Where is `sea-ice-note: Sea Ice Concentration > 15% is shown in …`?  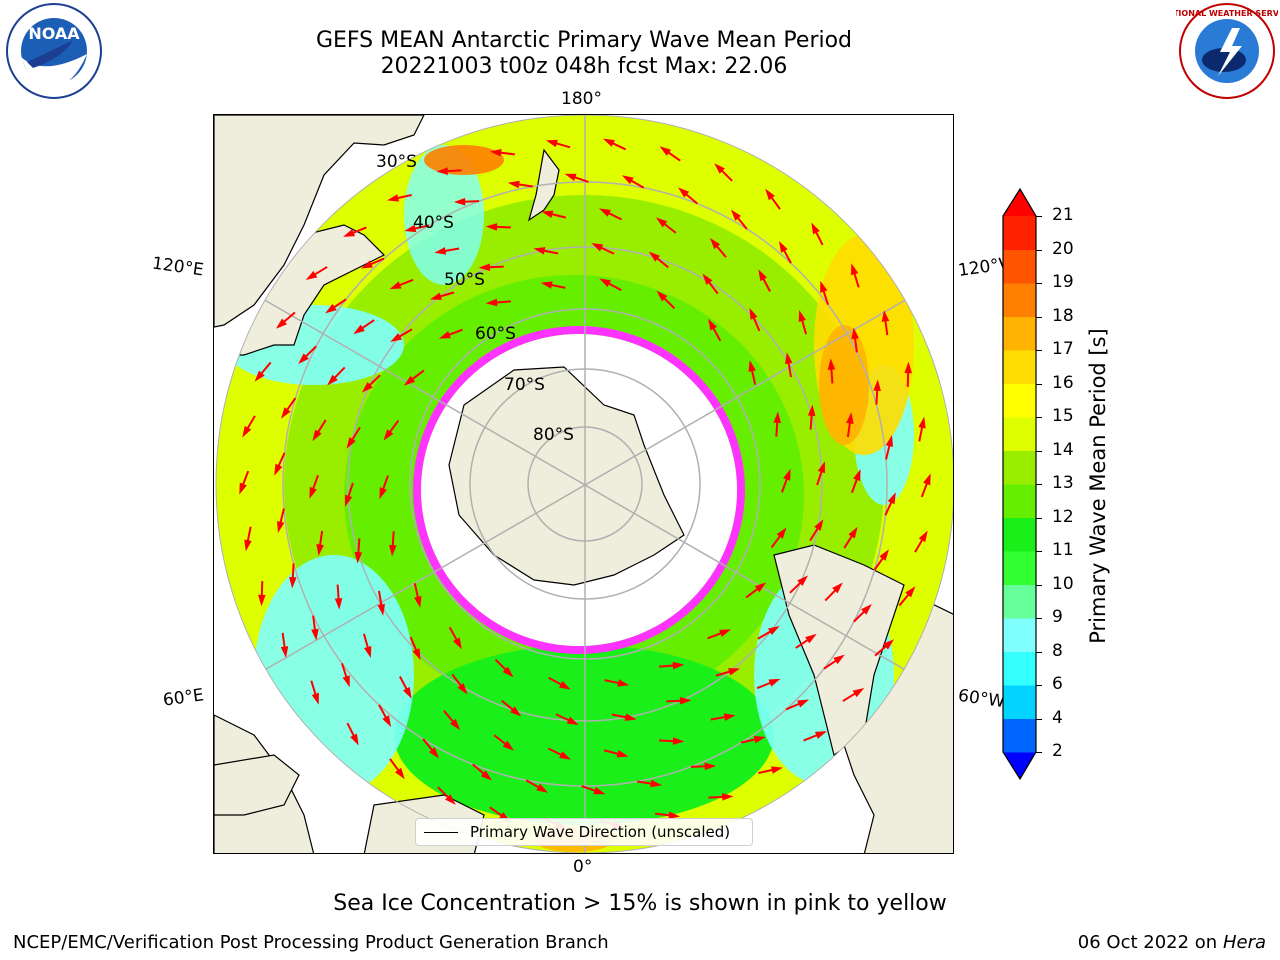
sea-ice-note: Sea Ice Concentration > 15% is shown in … is located at coordinates (640, 903).